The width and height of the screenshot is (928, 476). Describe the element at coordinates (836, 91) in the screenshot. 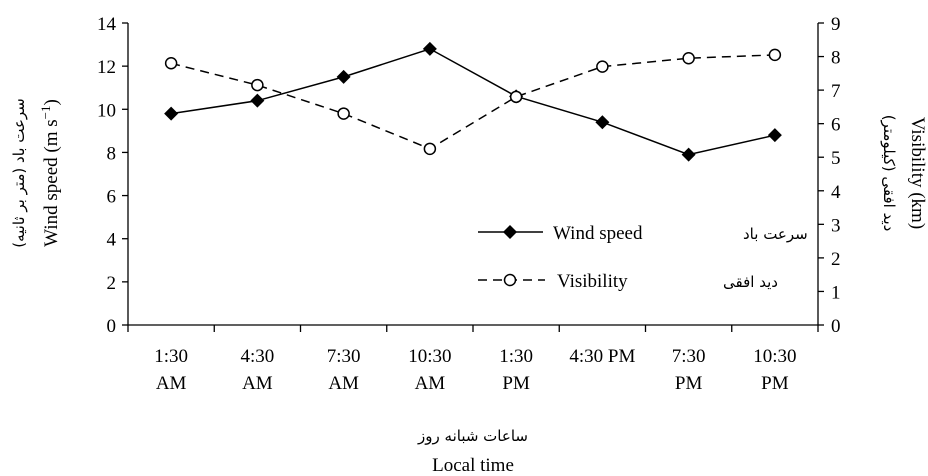

I see `y-right-tick-label: 7` at that location.